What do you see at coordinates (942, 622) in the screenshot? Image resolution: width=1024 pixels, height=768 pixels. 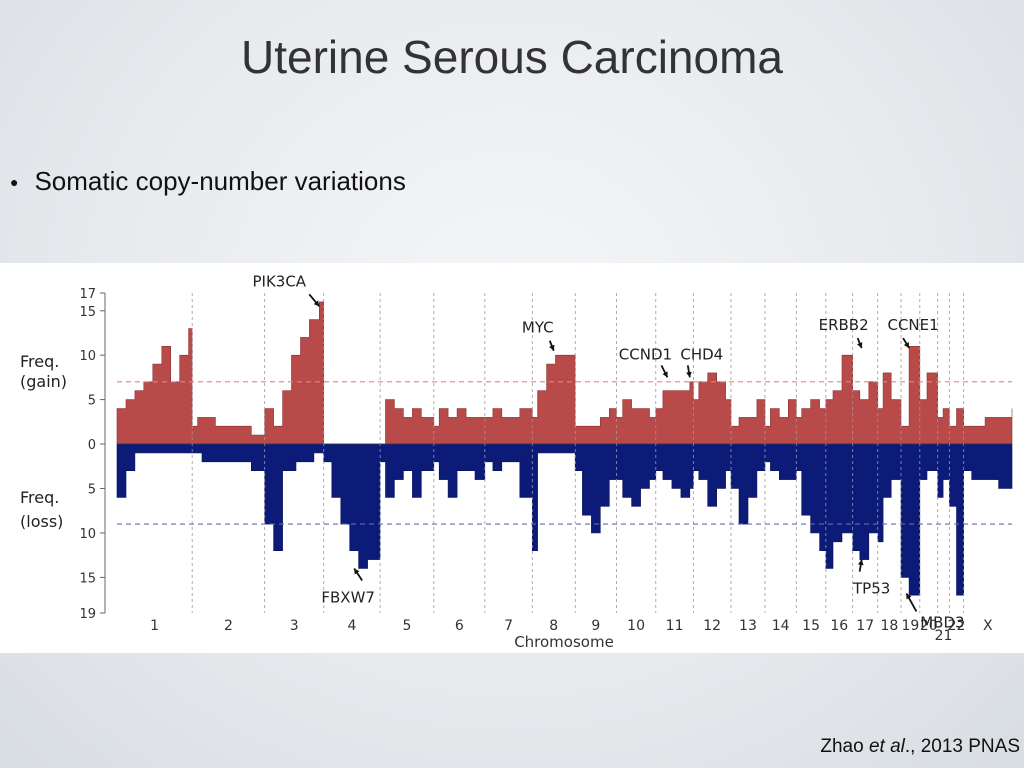 I see `gene-label-mbd3: MBD3` at bounding box center [942, 622].